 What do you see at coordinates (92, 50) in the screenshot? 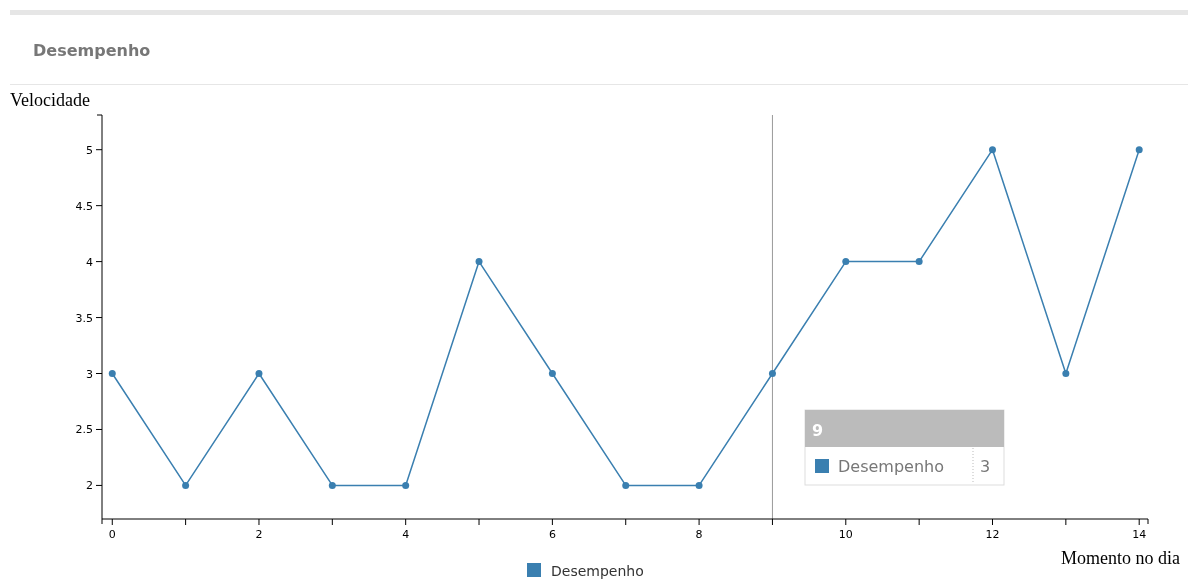
I see `chart-title: Desempenho` at bounding box center [92, 50].